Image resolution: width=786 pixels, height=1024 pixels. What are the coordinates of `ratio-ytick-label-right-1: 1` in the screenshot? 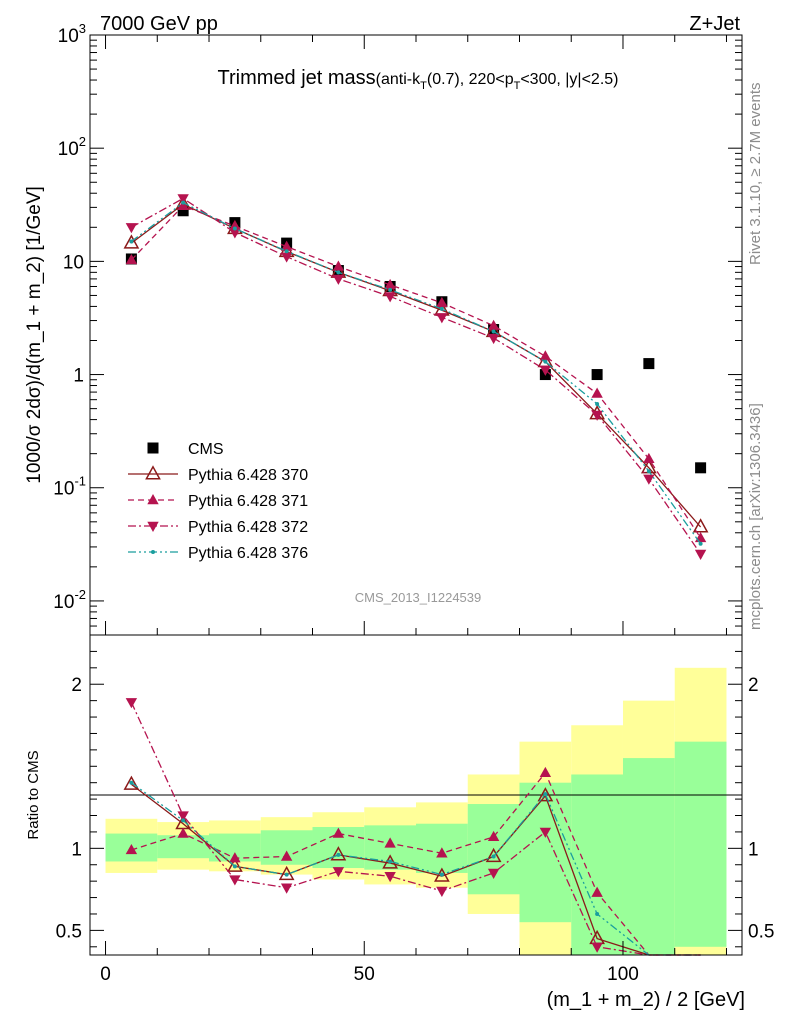 It's located at (753, 849).